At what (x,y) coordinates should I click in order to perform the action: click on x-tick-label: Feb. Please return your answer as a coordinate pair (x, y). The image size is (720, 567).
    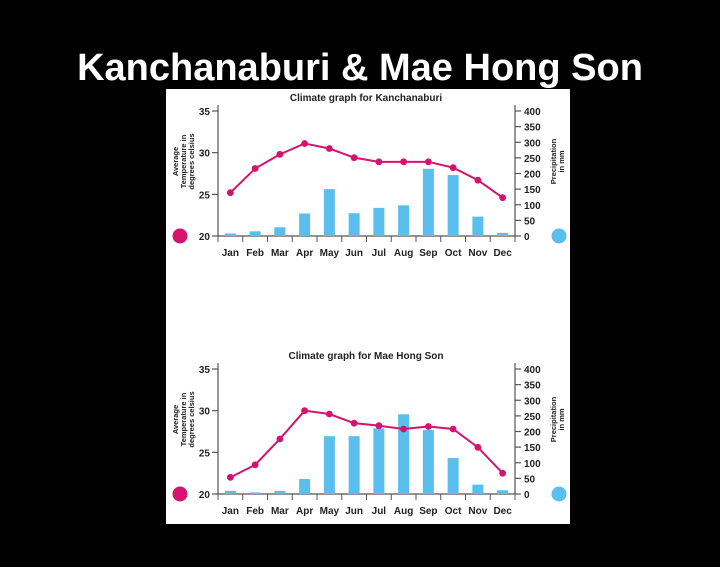
    Looking at the image, I should click on (255, 511).